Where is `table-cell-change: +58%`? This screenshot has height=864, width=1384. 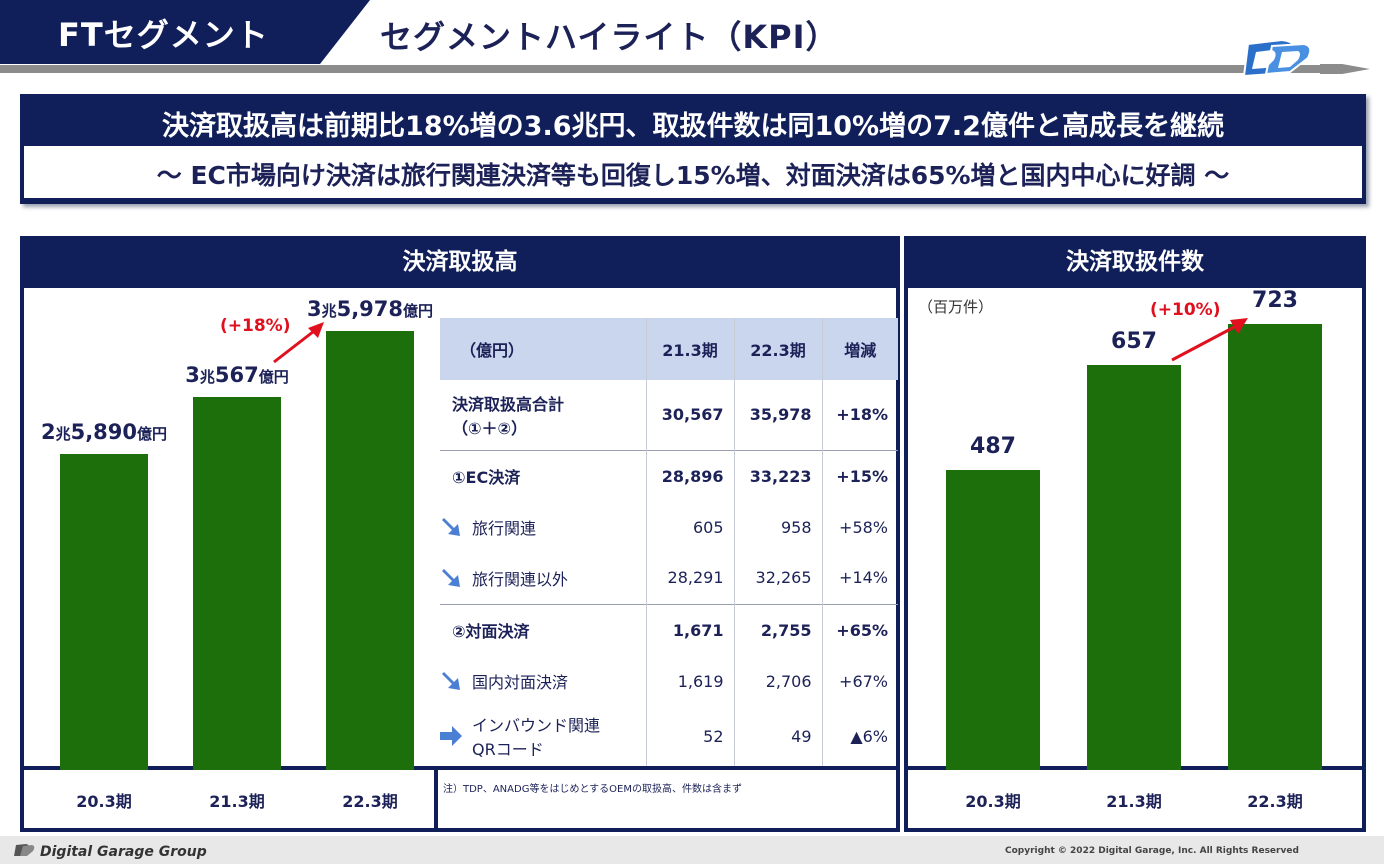
table-cell-change: +58% is located at coordinates (863, 527).